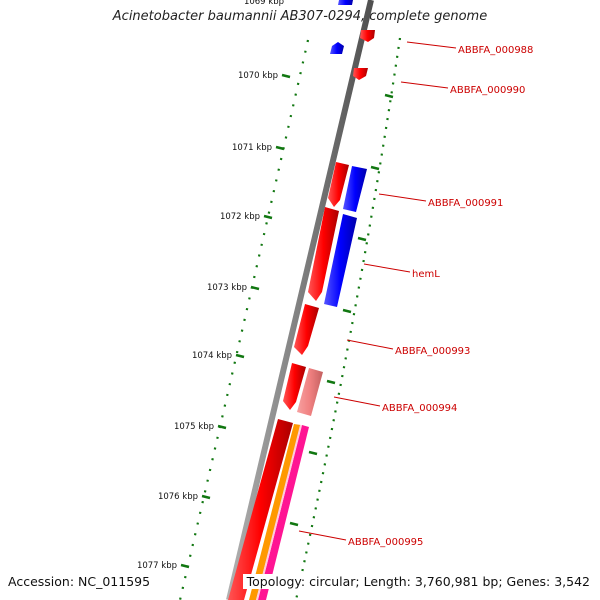  Describe the element at coordinates (385, 542) in the screenshot. I see `gene-label: ABBFA_000995` at that location.